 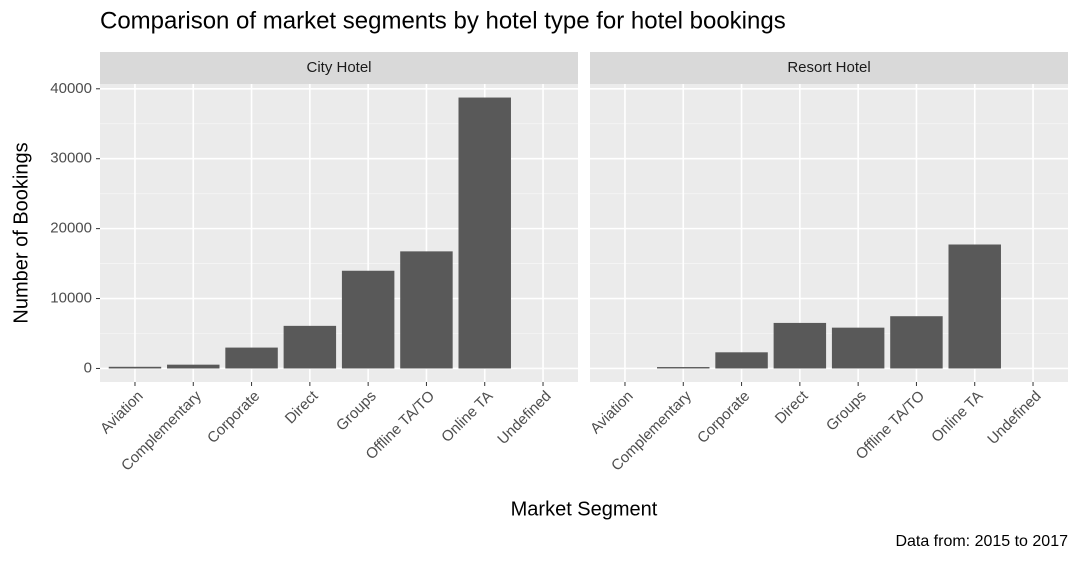 What do you see at coordinates (71, 88) in the screenshot?
I see `y-tick-label: 40000` at bounding box center [71, 88].